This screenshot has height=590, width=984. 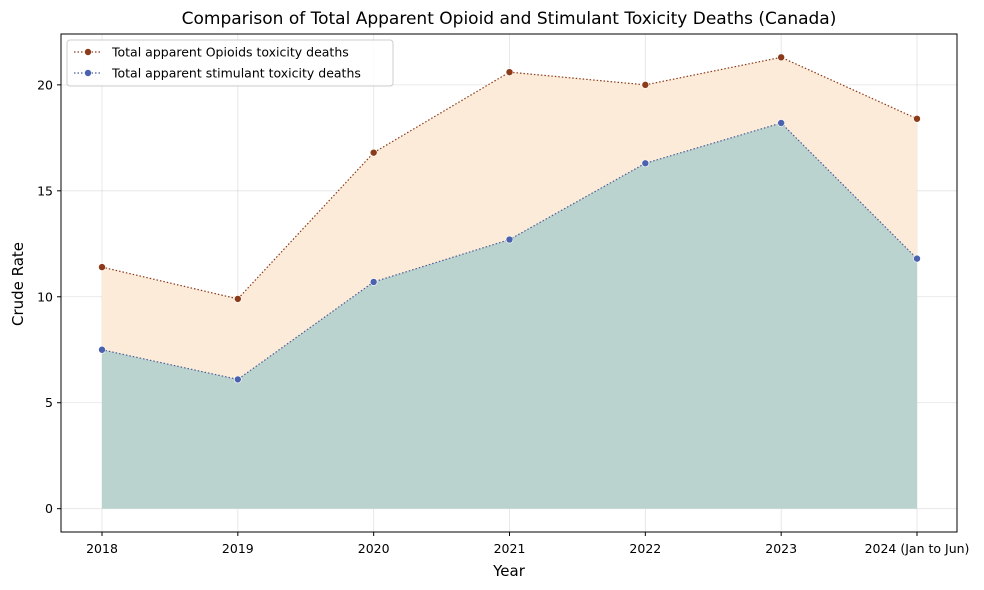 I want to click on y-tick-label: 0, so click(x=49, y=508).